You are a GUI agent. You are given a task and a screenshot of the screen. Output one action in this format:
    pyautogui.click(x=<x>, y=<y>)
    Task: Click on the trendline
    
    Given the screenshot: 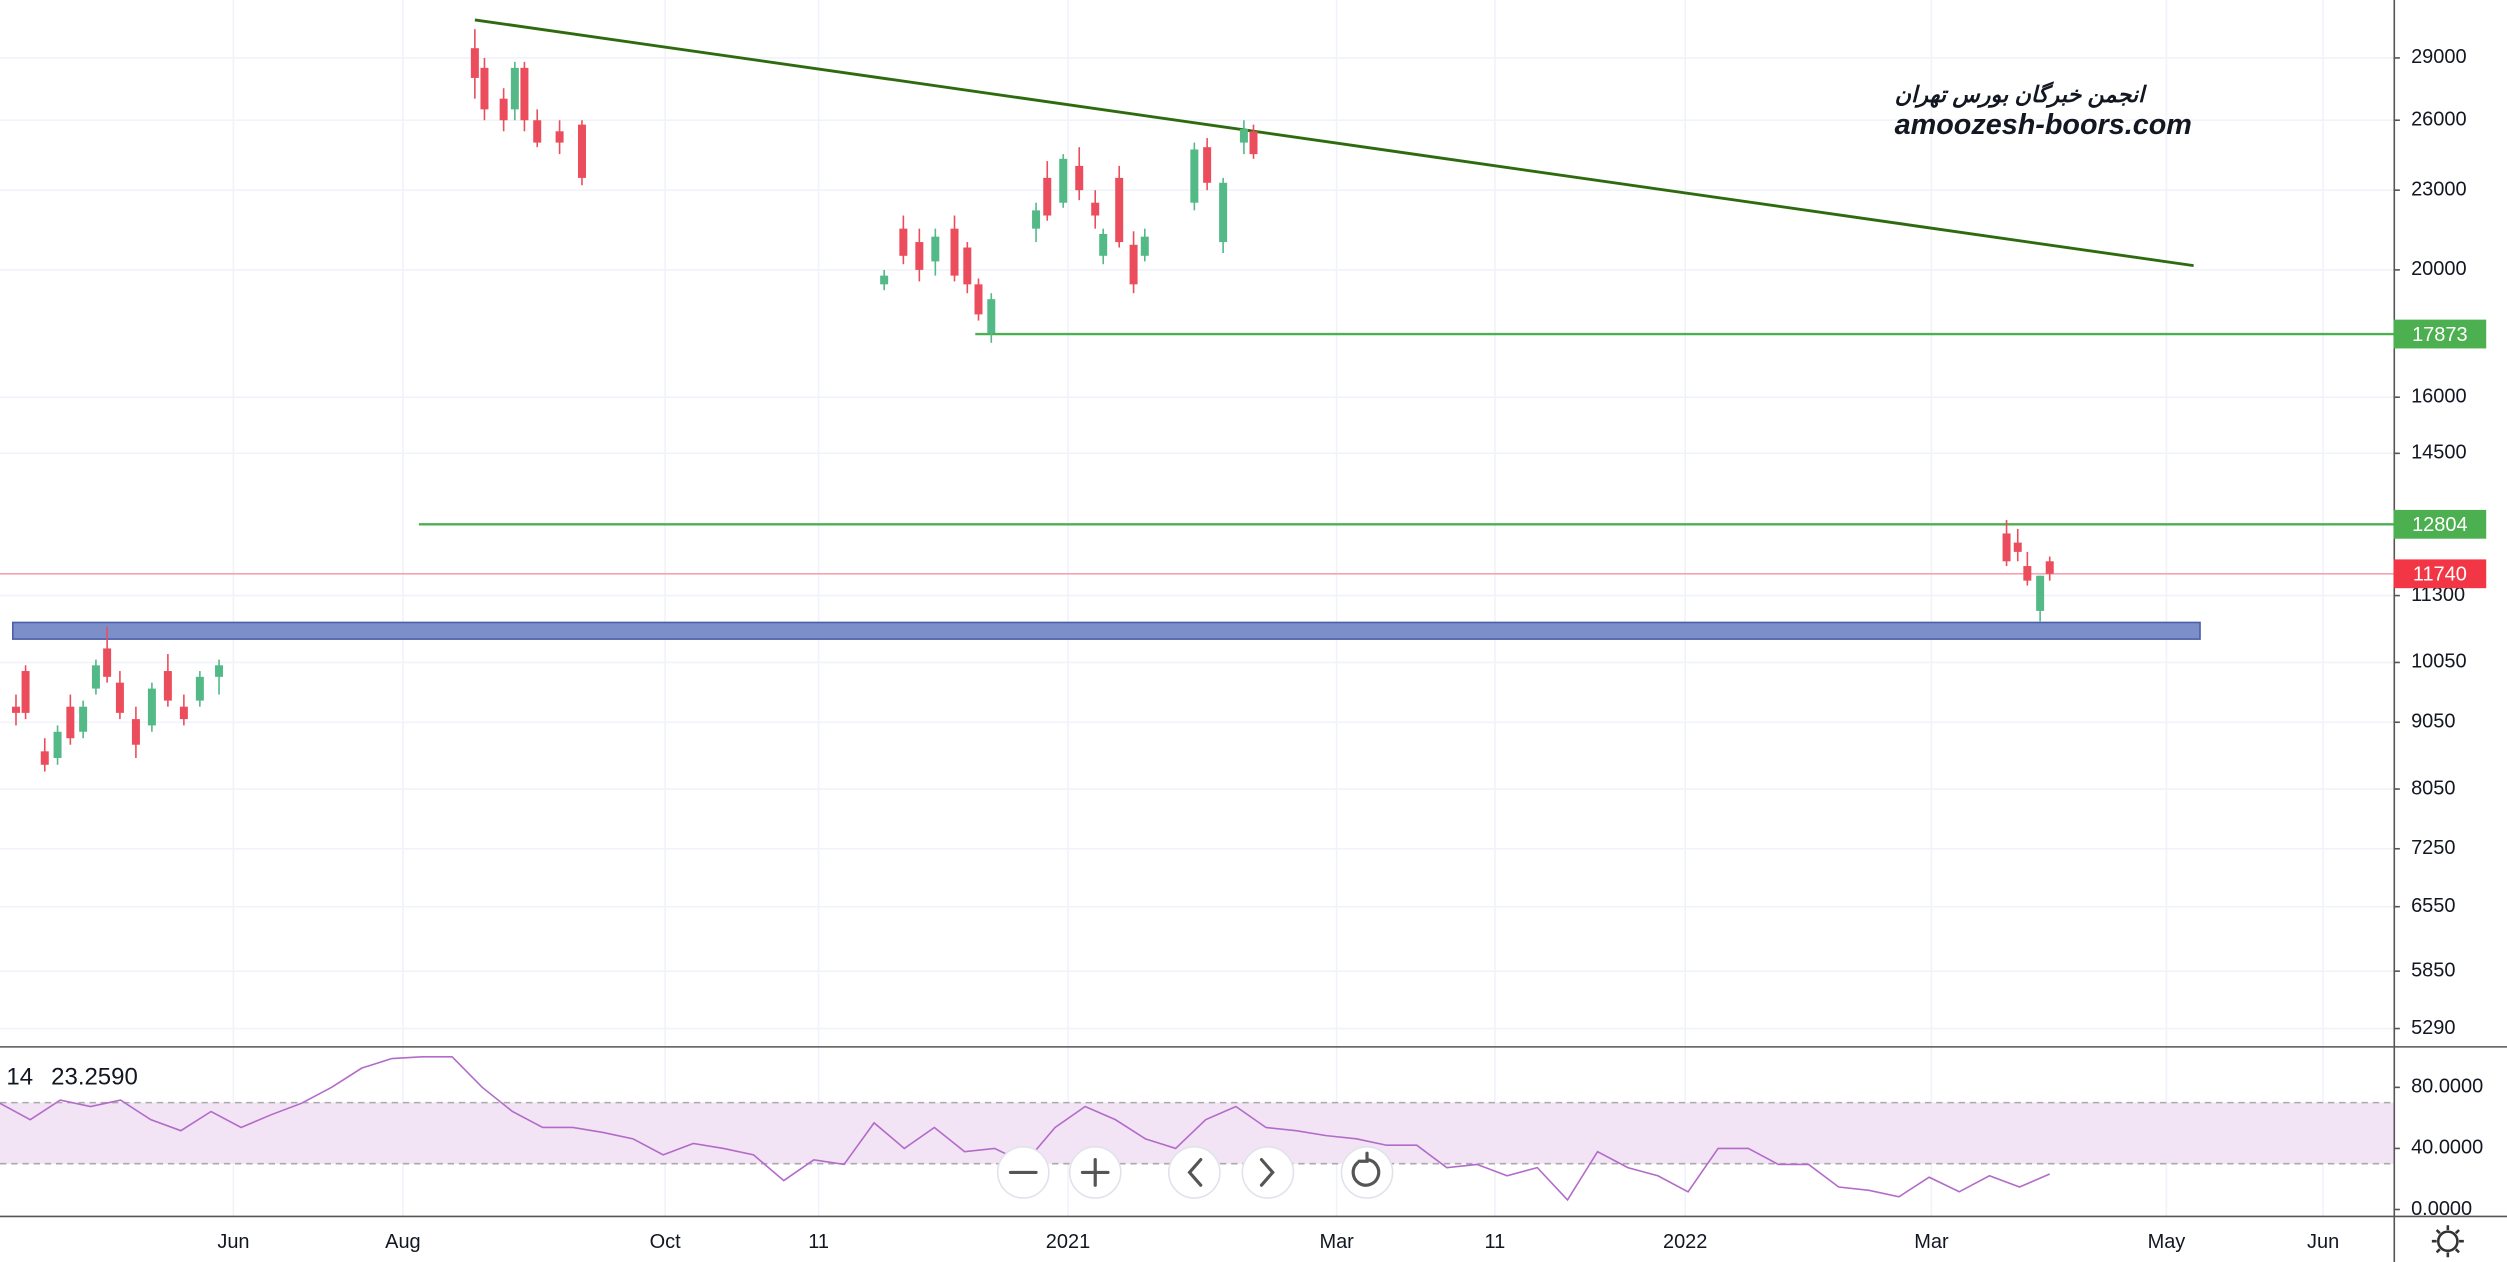 What is the action you would take?
    pyautogui.click(x=1334, y=143)
    